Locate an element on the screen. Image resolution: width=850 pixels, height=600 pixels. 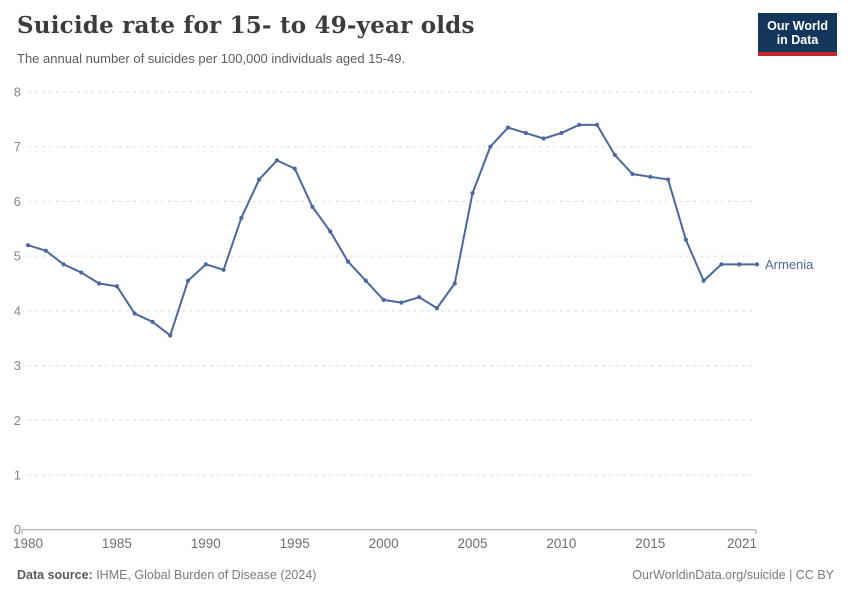
series-label-armenia: Armenia is located at coordinates (789, 264).